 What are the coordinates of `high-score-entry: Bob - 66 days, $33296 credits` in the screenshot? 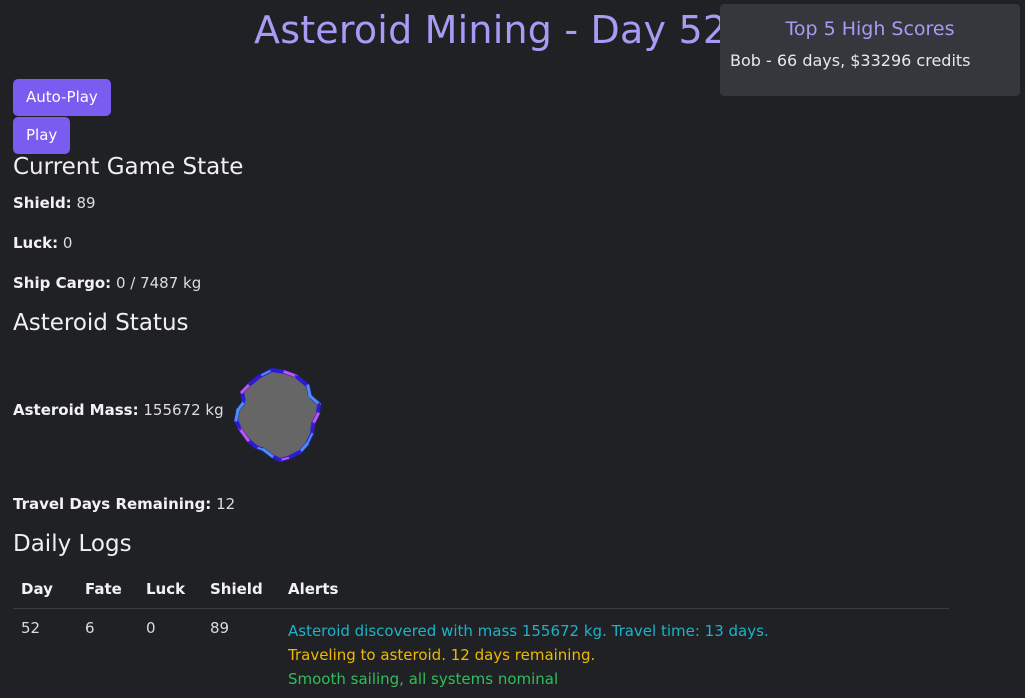 It's located at (850, 60).